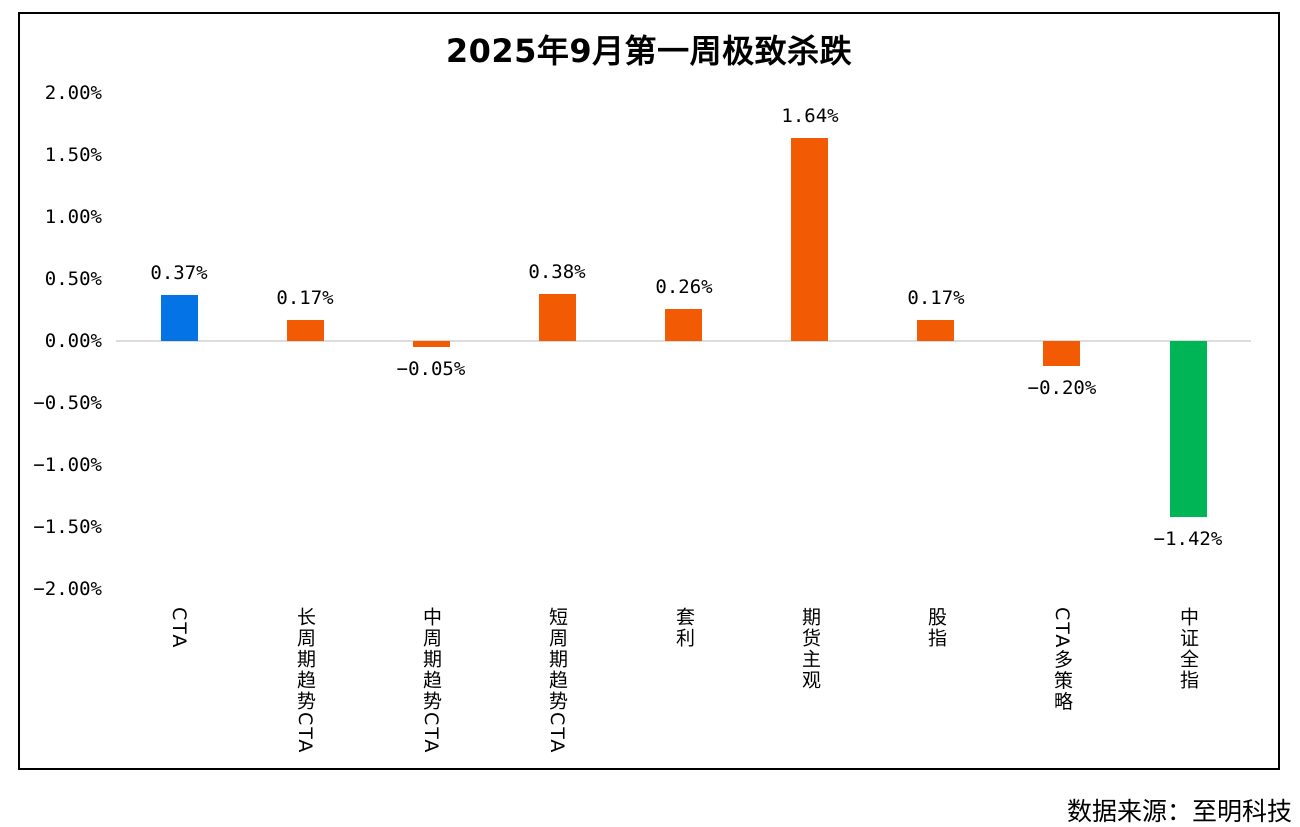 This screenshot has width=1300, height=827. Describe the element at coordinates (67, 527) in the screenshot. I see `y-axis-tick-label: −1.50%` at that location.